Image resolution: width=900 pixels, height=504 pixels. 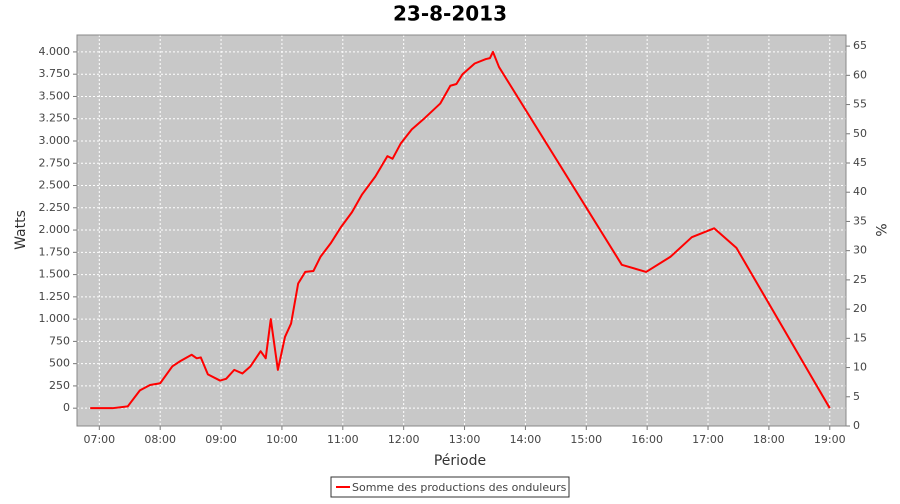 I want to click on y-tick-label: 3.000, so click(x=55, y=140).